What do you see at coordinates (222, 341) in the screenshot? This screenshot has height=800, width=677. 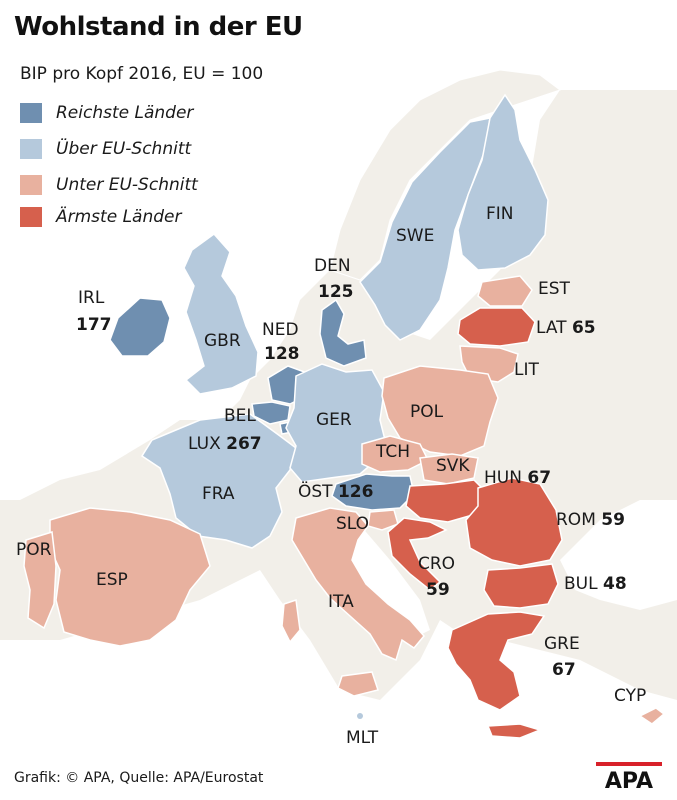 I see `label-gbr-code: GBR` at bounding box center [222, 341].